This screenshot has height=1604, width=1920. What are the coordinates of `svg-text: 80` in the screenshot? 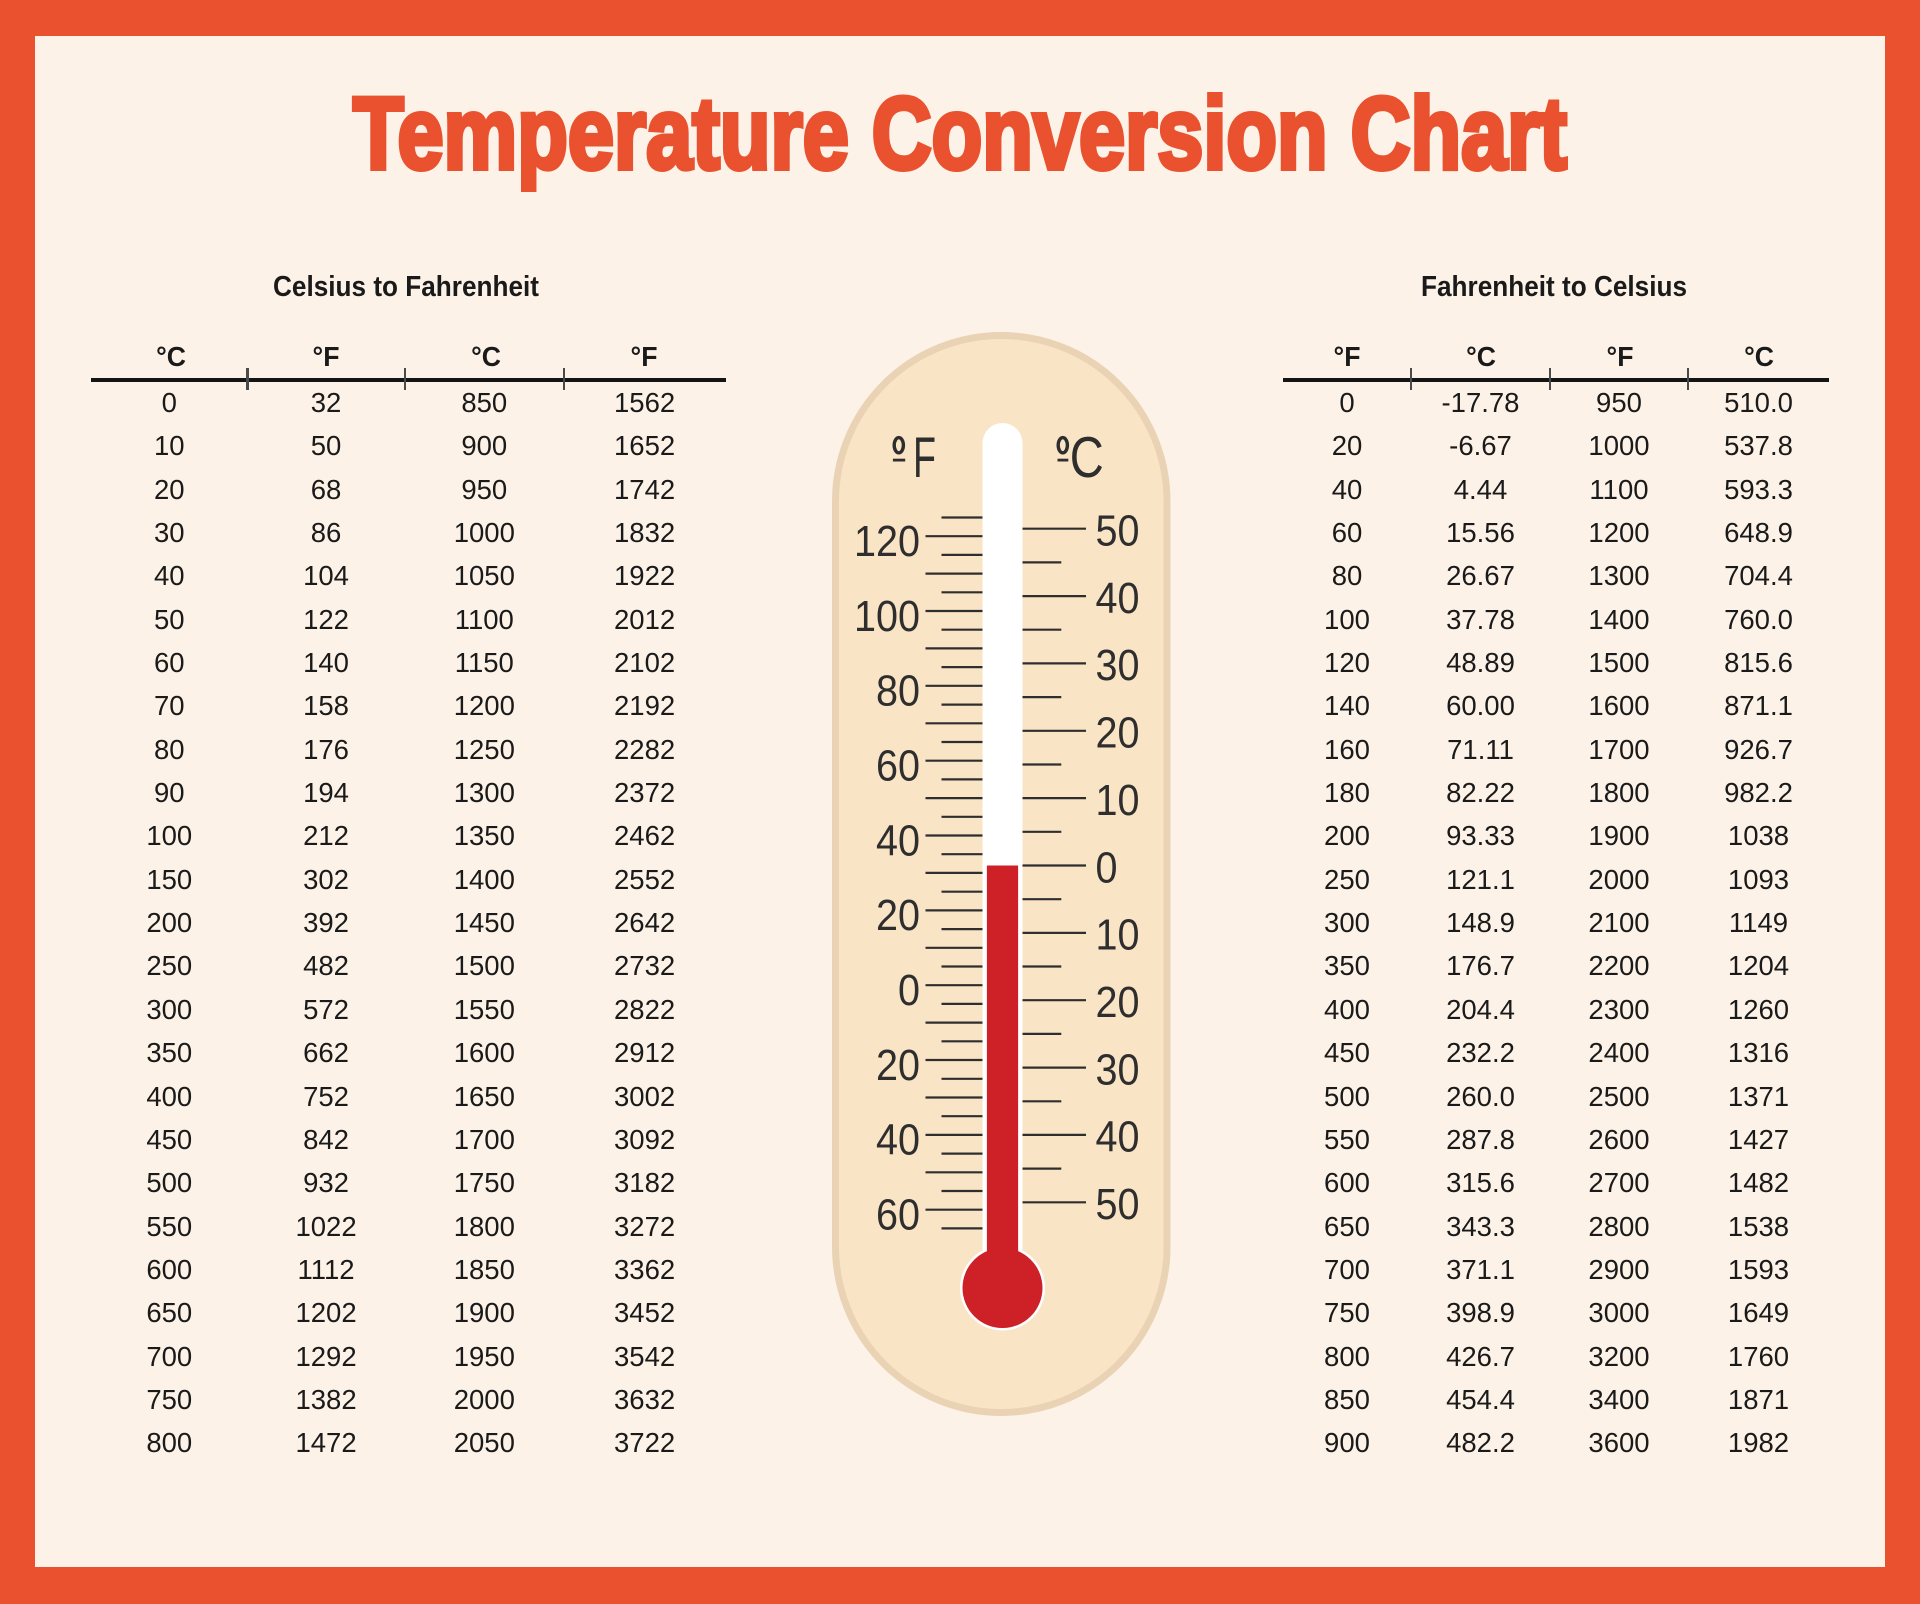 It's located at (898, 691).